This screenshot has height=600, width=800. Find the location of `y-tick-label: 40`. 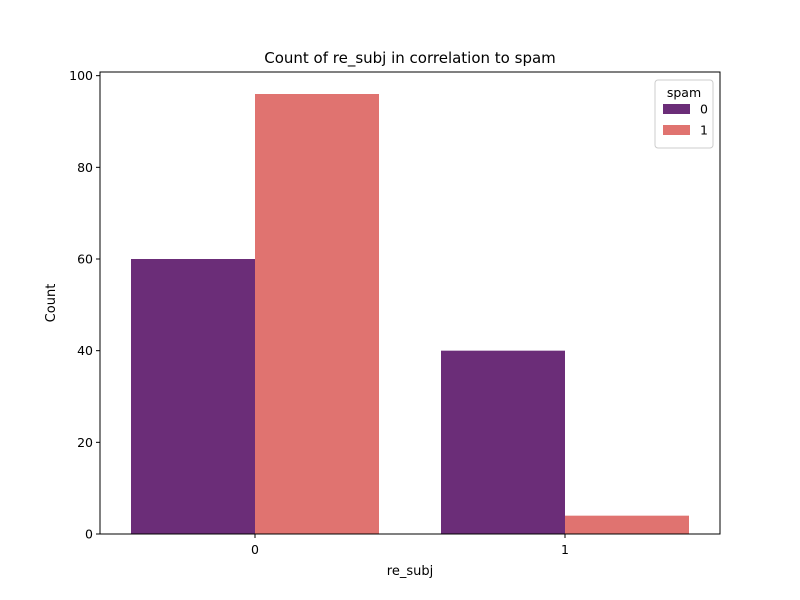

y-tick-label: 40 is located at coordinates (85, 350).